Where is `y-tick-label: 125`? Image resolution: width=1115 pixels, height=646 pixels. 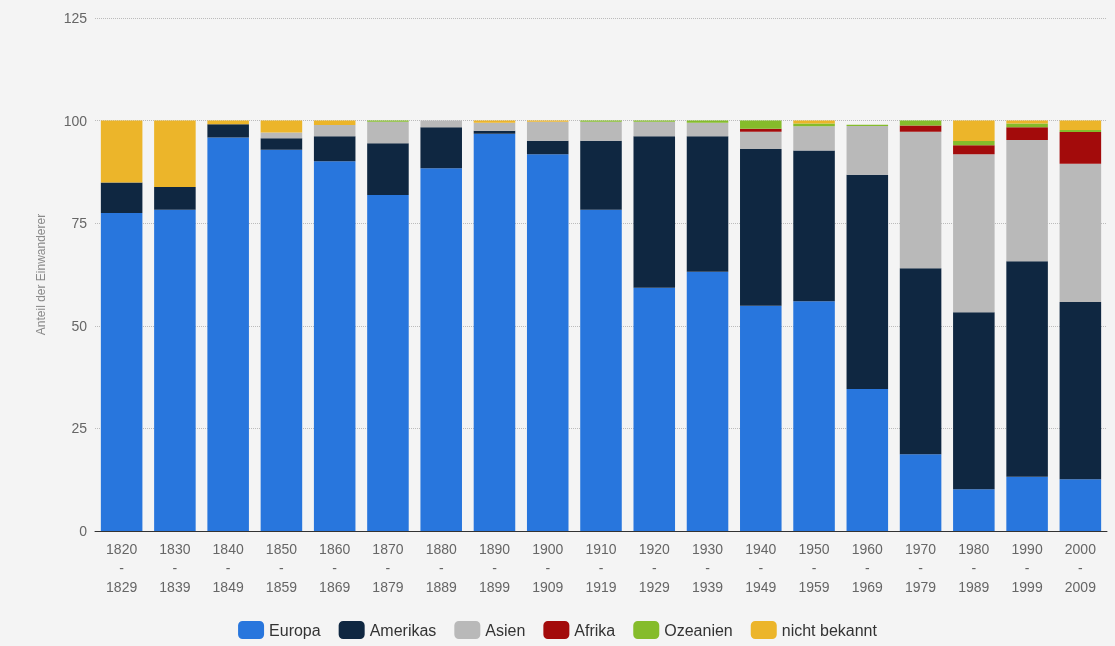
y-tick-label: 125 is located at coordinates (75, 18).